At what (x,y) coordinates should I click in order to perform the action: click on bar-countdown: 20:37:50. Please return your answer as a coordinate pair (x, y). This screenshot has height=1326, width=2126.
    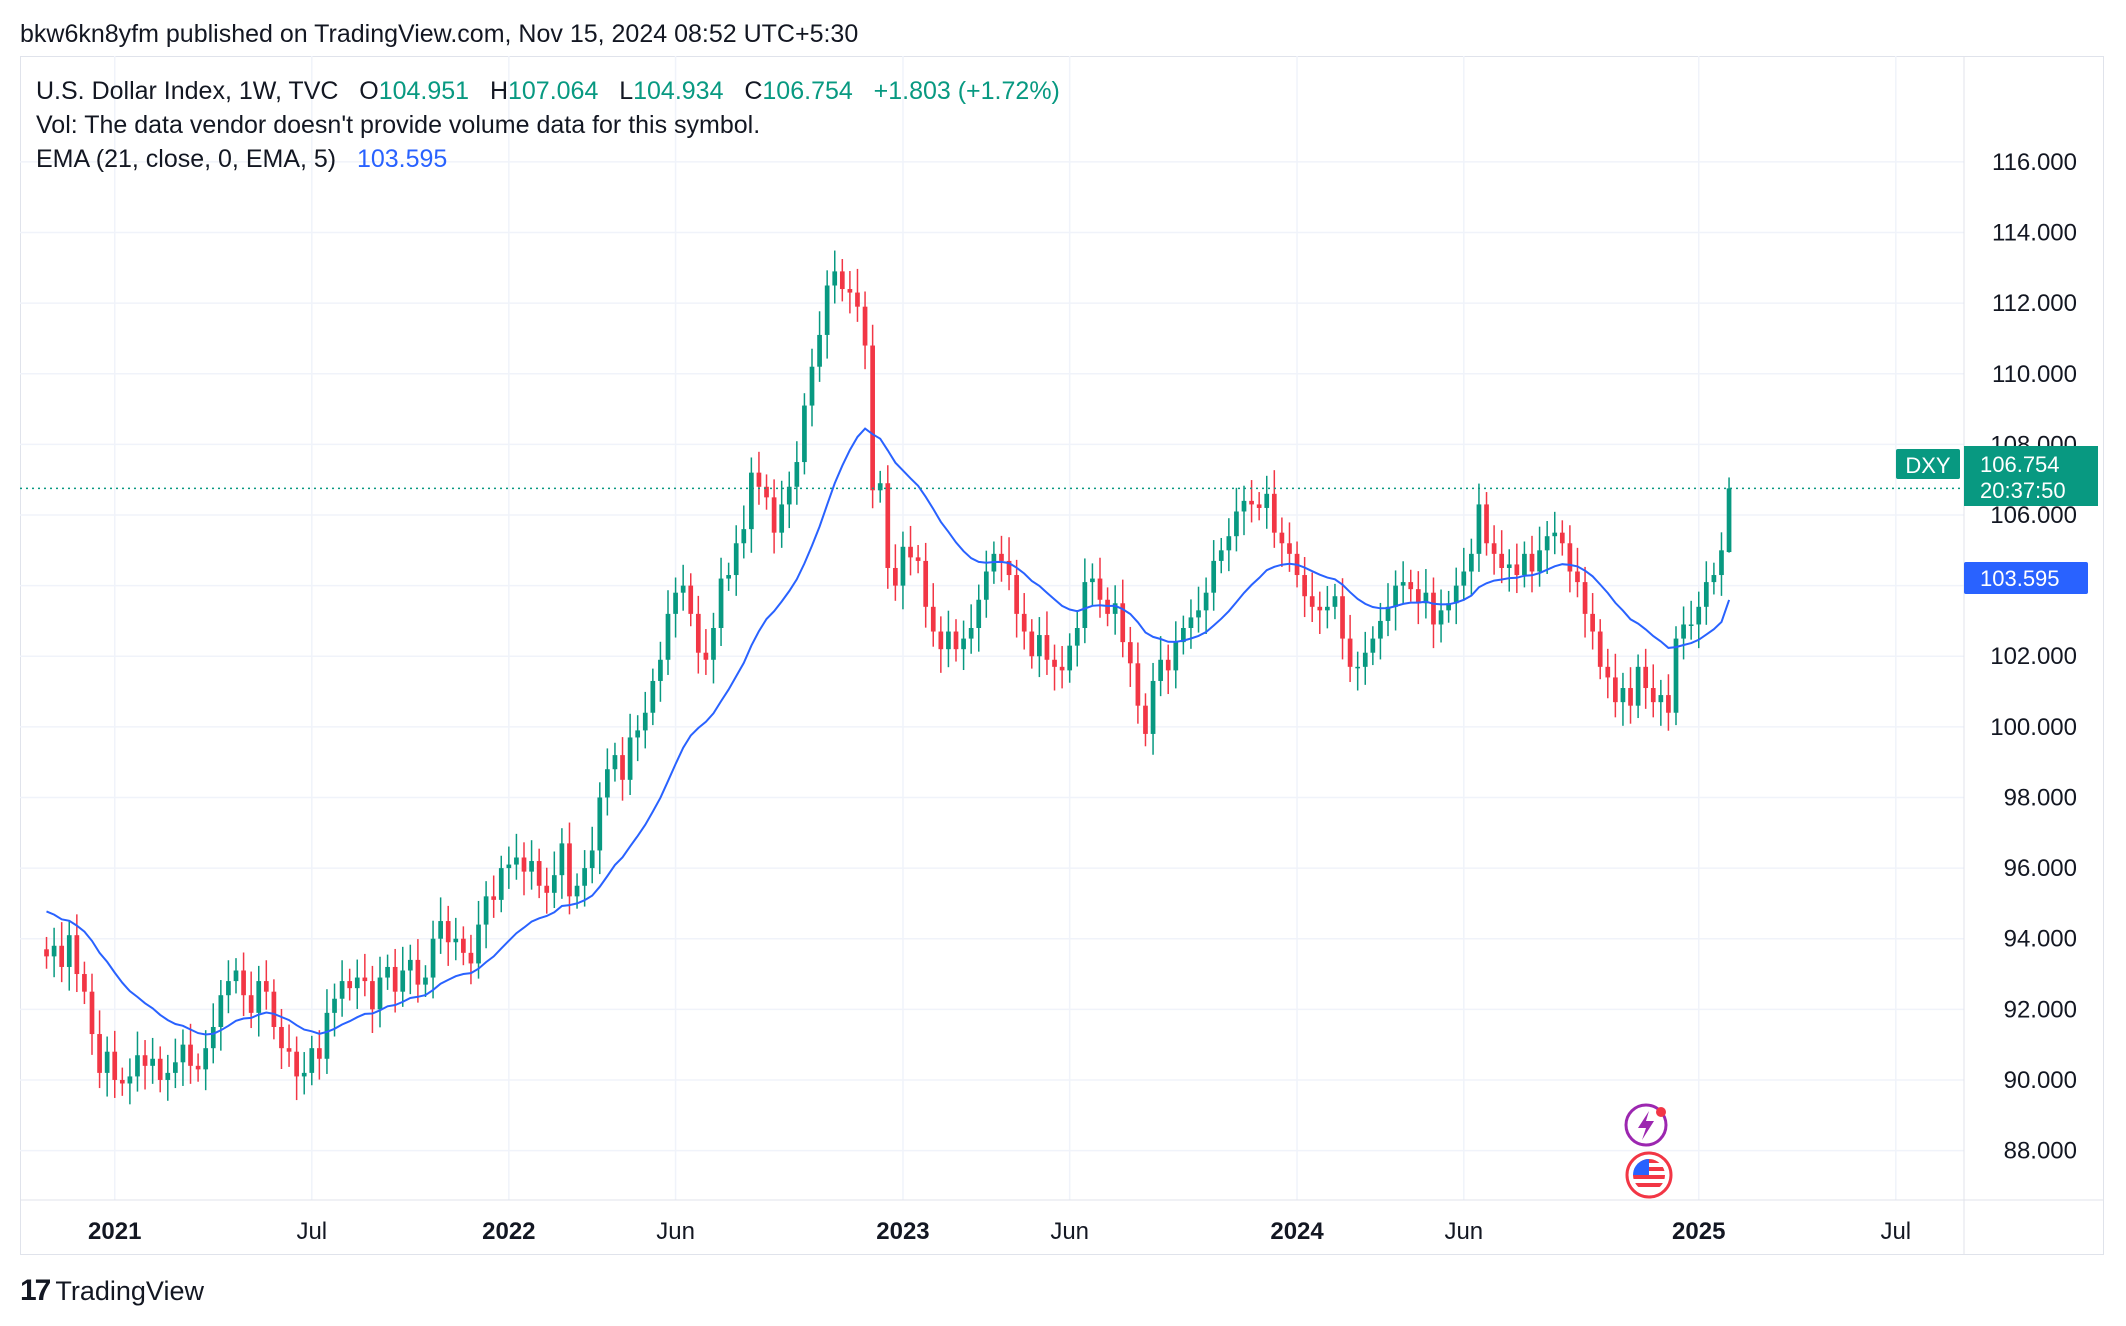
    Looking at the image, I should click on (2023, 490).